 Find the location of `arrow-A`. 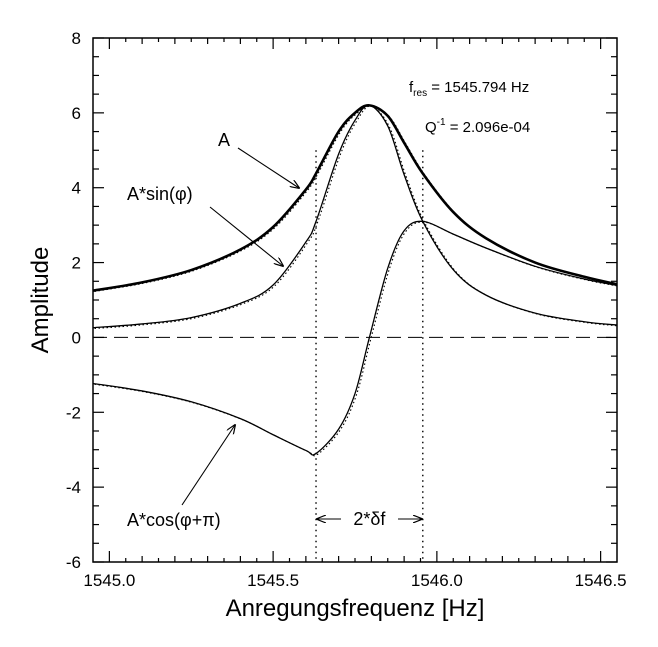

arrow-A is located at coordinates (268, 167).